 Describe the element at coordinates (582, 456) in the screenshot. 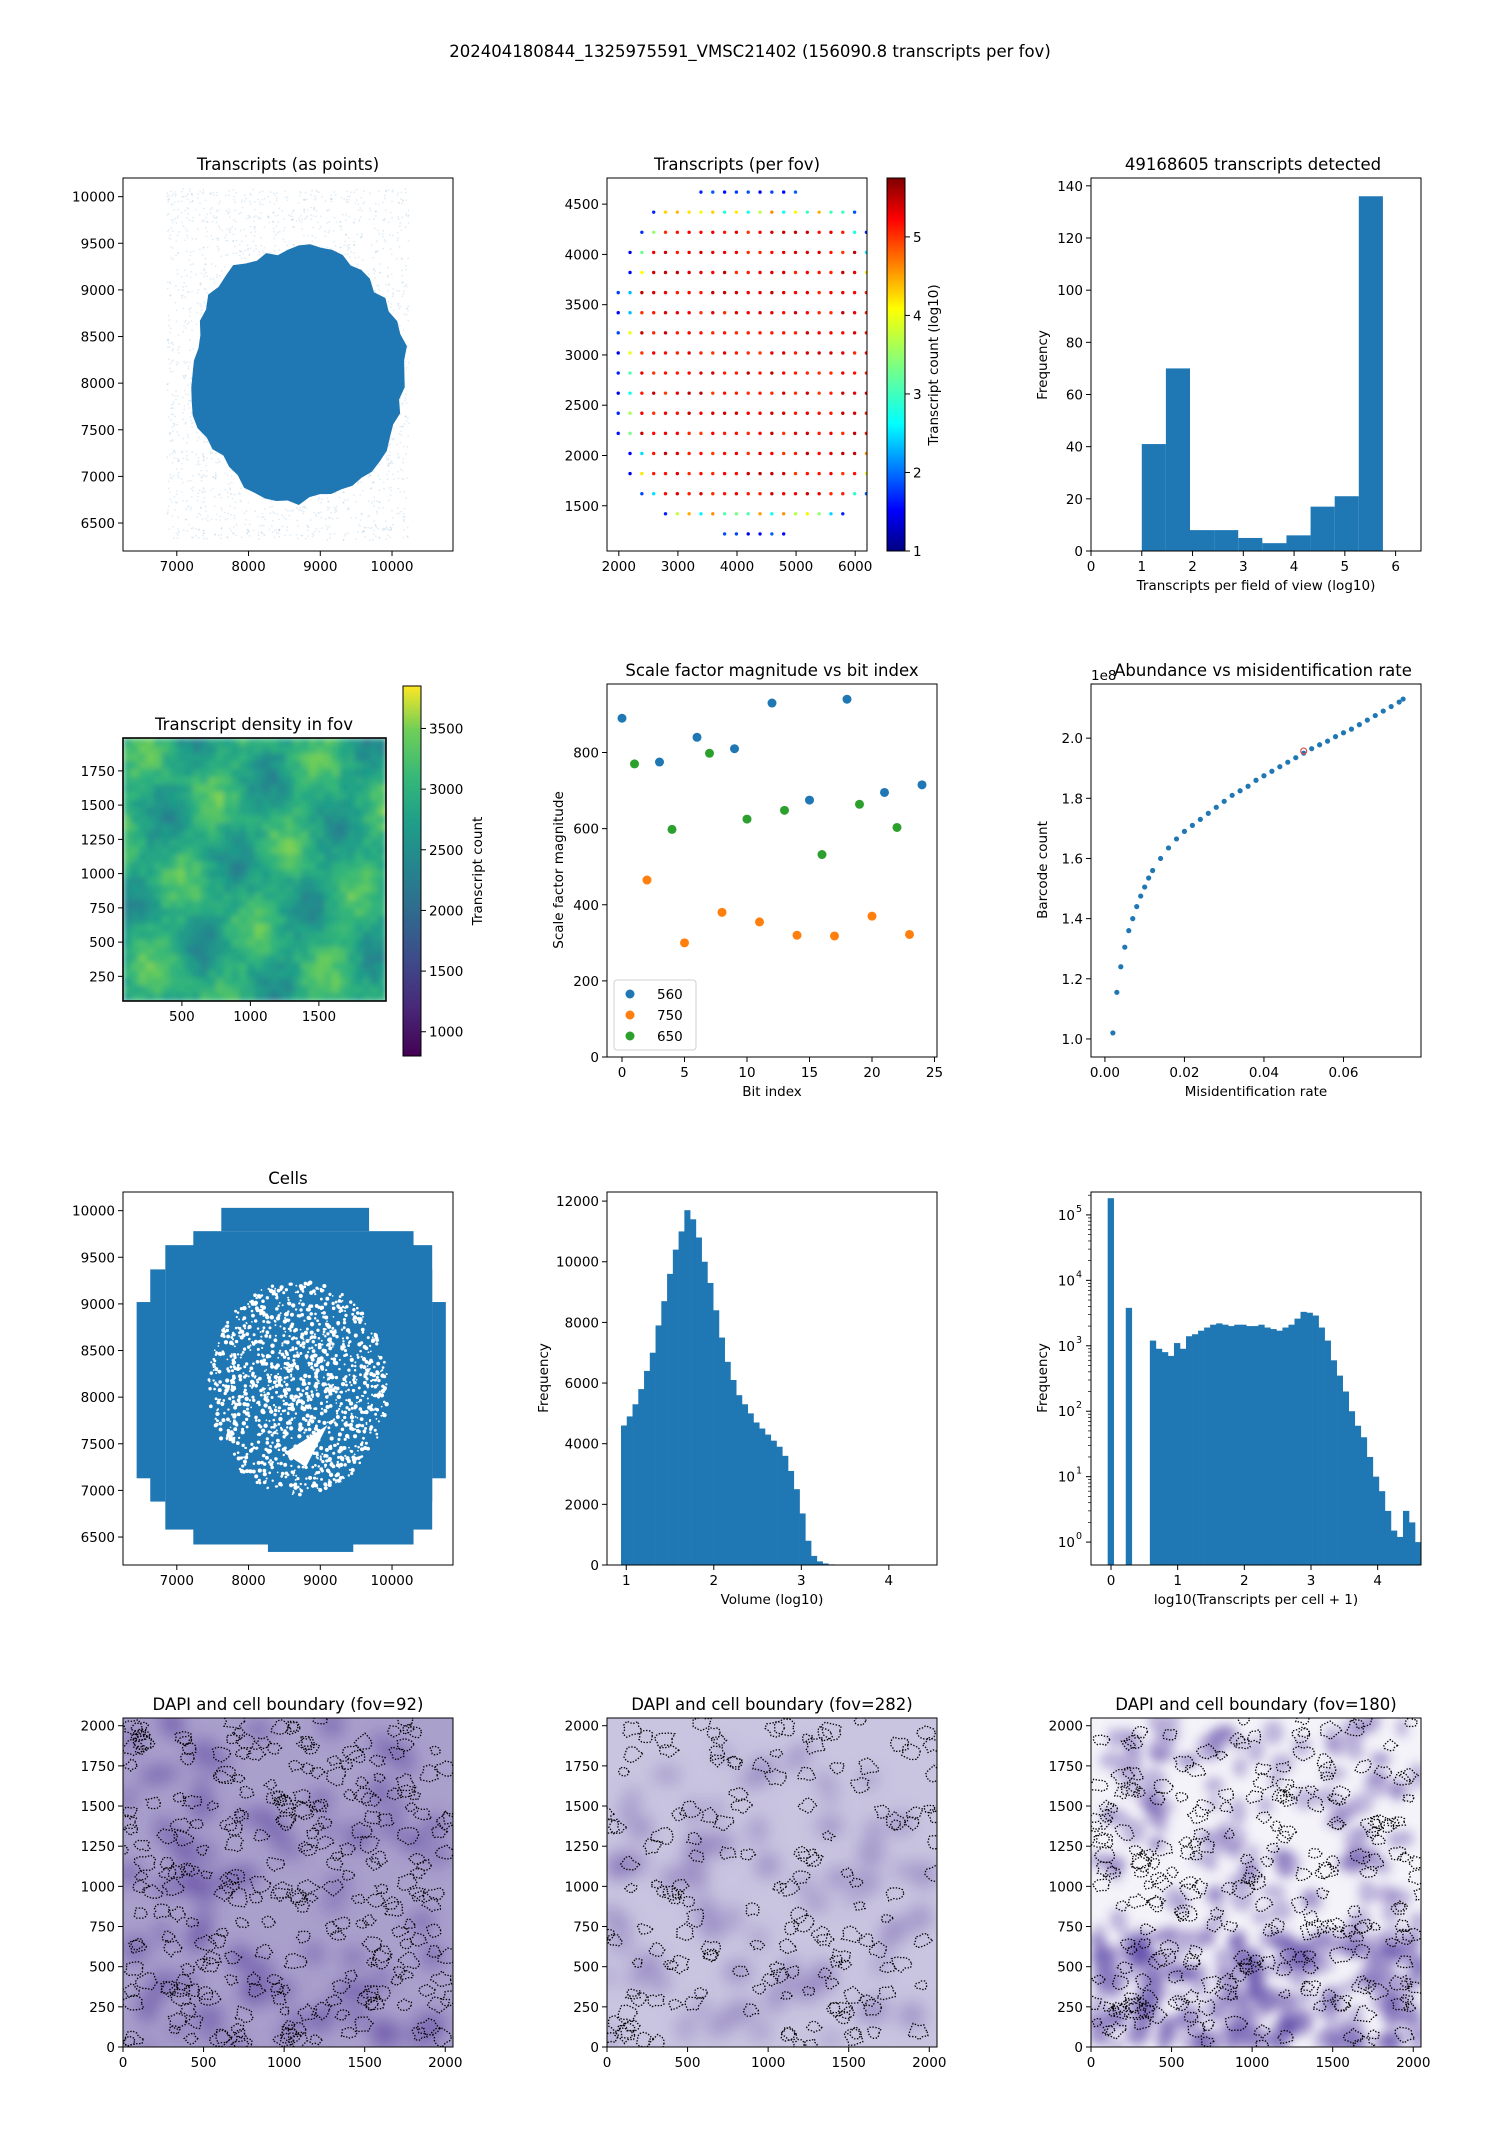

I see `y-tick-label: 2000` at that location.